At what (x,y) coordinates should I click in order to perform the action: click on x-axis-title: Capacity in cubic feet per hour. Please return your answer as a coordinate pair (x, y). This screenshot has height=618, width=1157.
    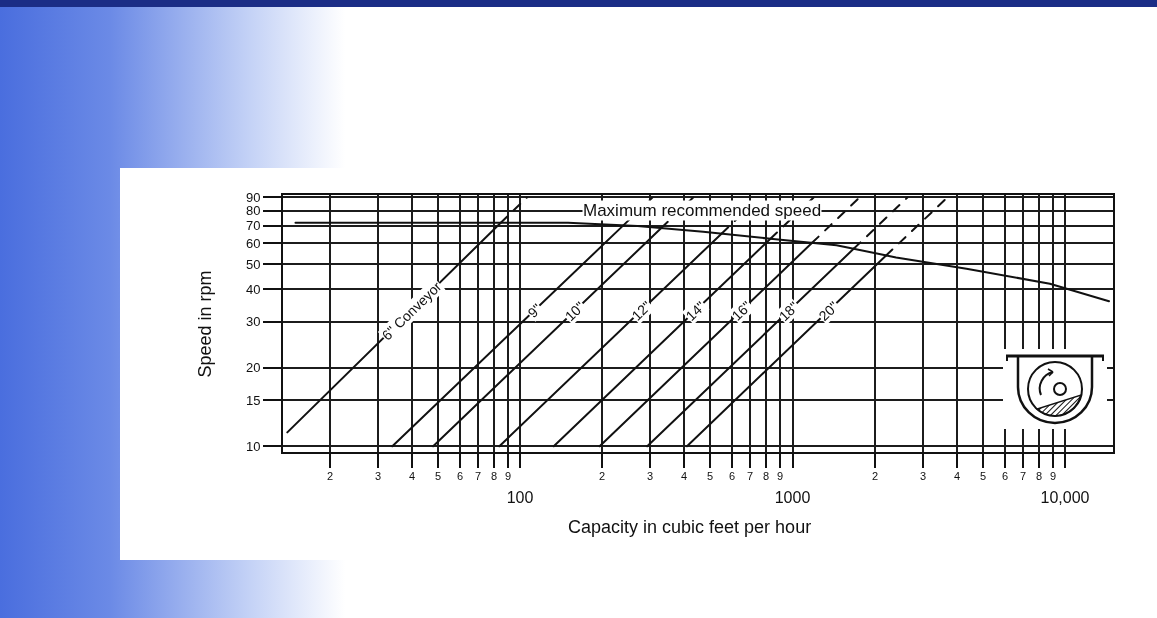
    Looking at the image, I should click on (690, 527).